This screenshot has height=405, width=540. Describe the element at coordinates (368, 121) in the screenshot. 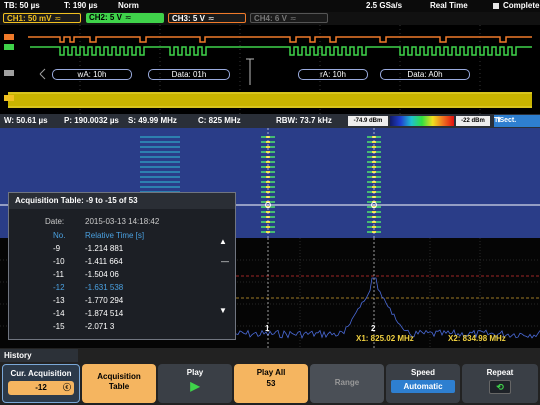

I see `color-scale-min: -74.9 dBm` at that location.